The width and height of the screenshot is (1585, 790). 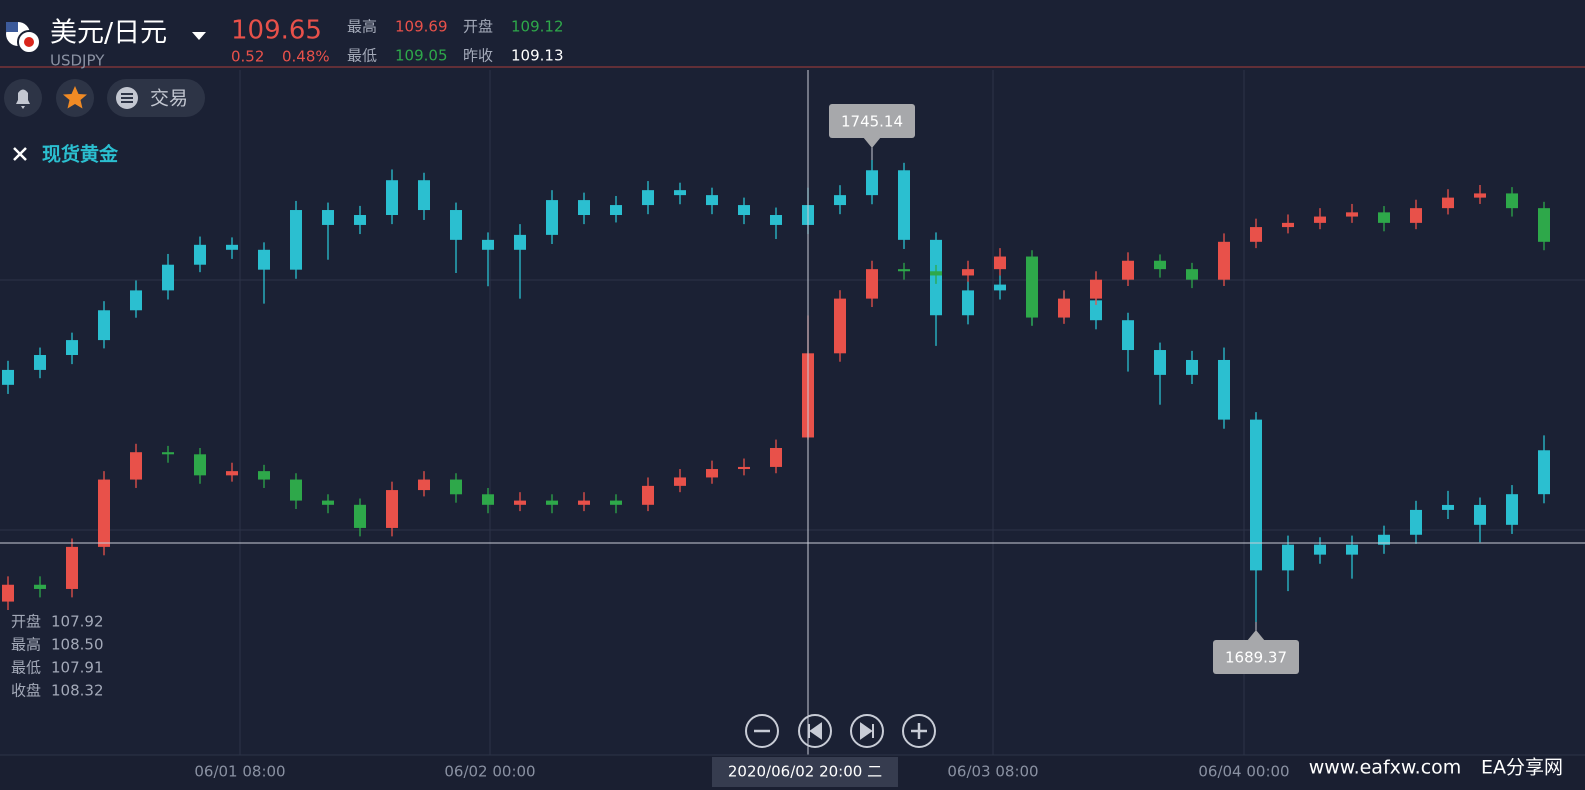 What do you see at coordinates (478, 27) in the screenshot?
I see `stat-label: 开盘` at bounding box center [478, 27].